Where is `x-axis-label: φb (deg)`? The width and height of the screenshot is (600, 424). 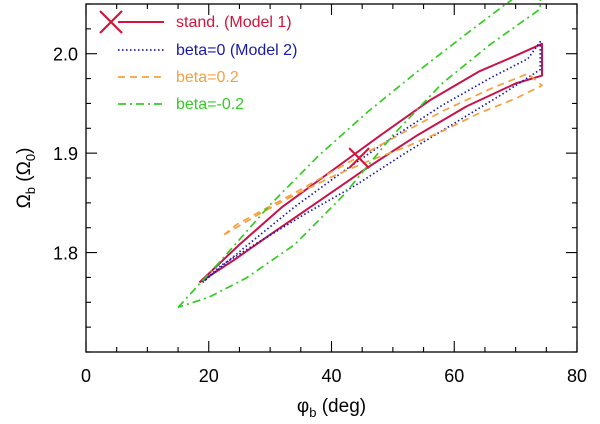 x-axis-label: φb (deg) is located at coordinates (331, 408).